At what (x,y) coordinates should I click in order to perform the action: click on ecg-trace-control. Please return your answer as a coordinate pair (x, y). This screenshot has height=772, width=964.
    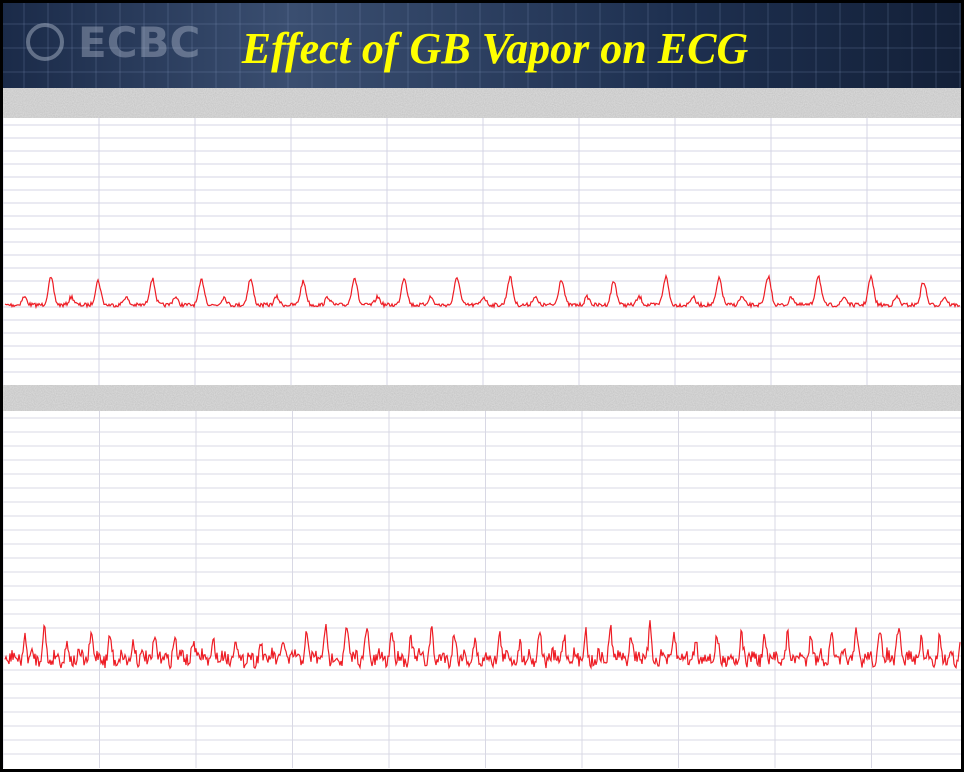
    Looking at the image, I should click on (482, 291).